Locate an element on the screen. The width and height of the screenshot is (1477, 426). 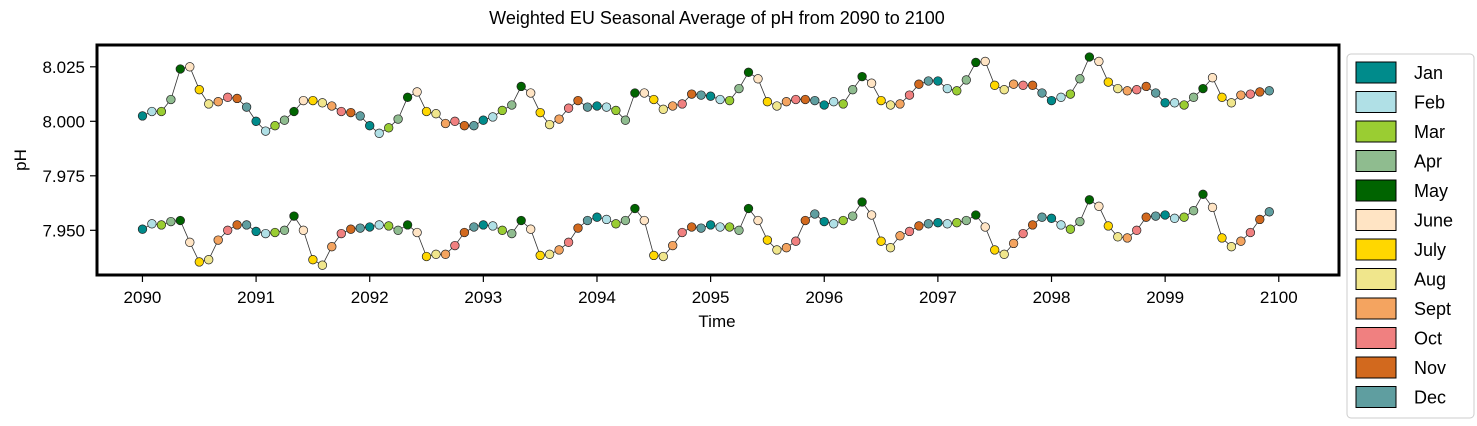
x-tick-label: 2096 is located at coordinates (824, 297).